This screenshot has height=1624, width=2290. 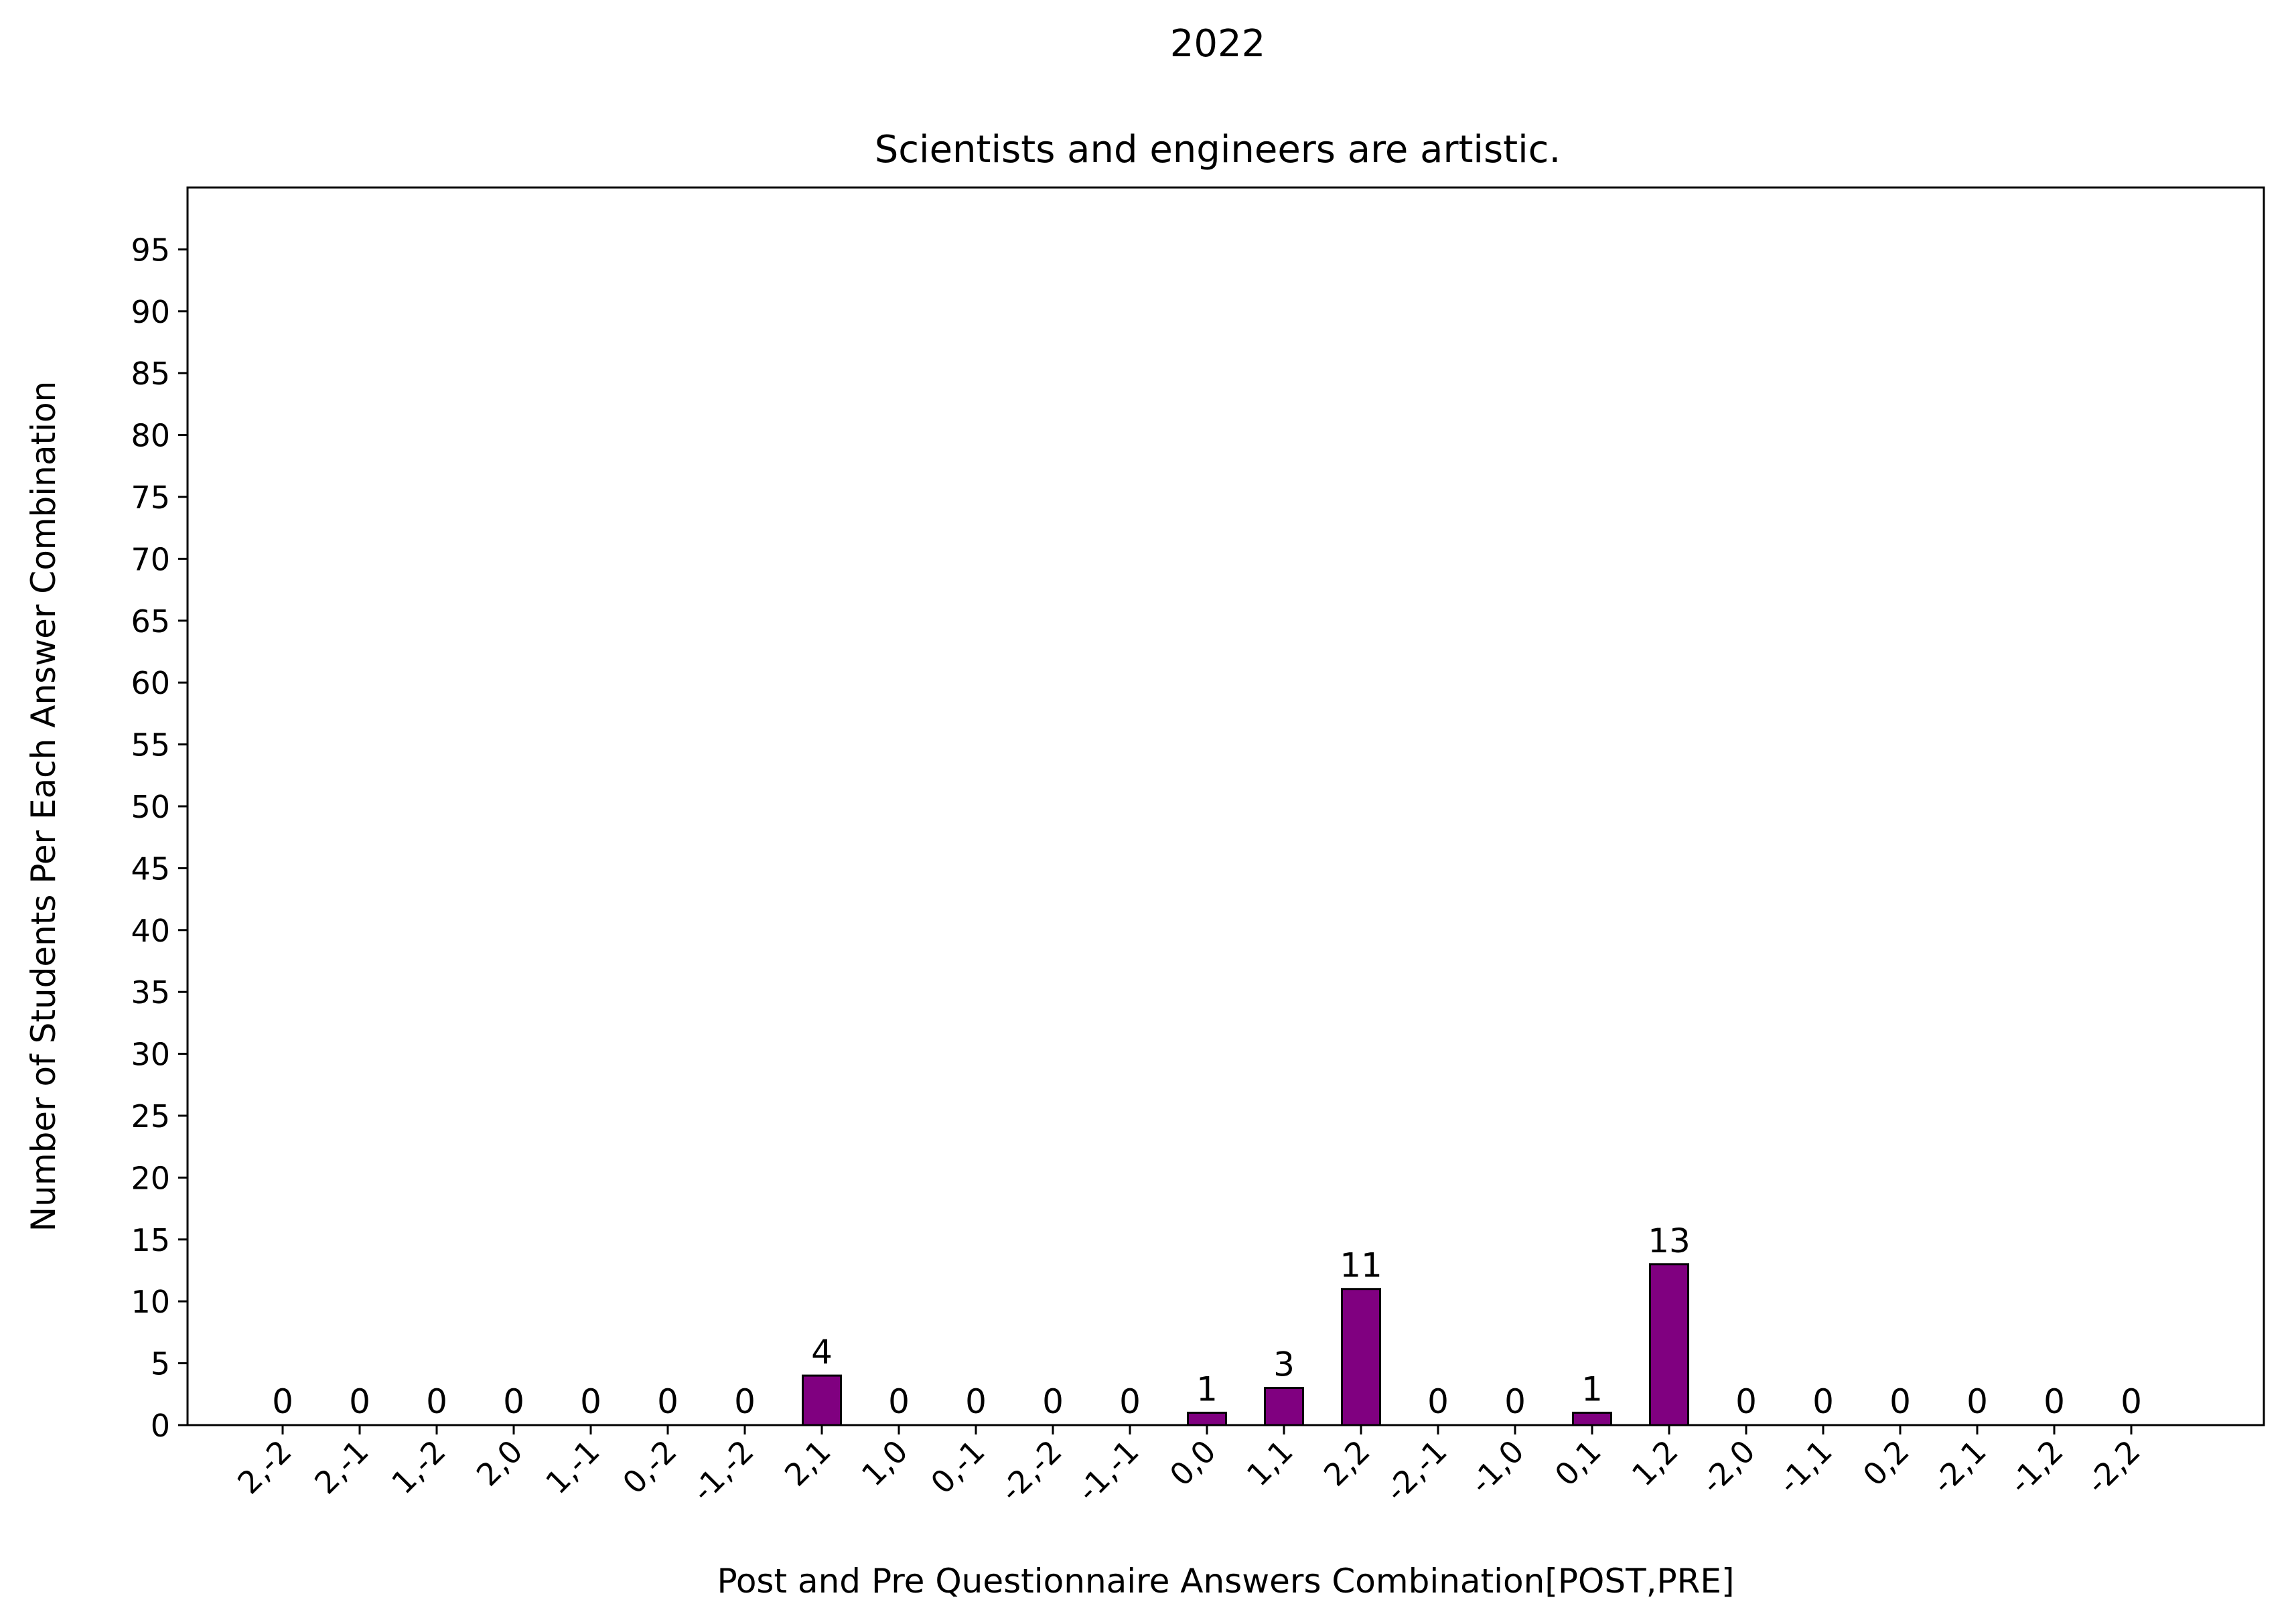 I want to click on y-tick-label: 35, so click(x=150, y=993).